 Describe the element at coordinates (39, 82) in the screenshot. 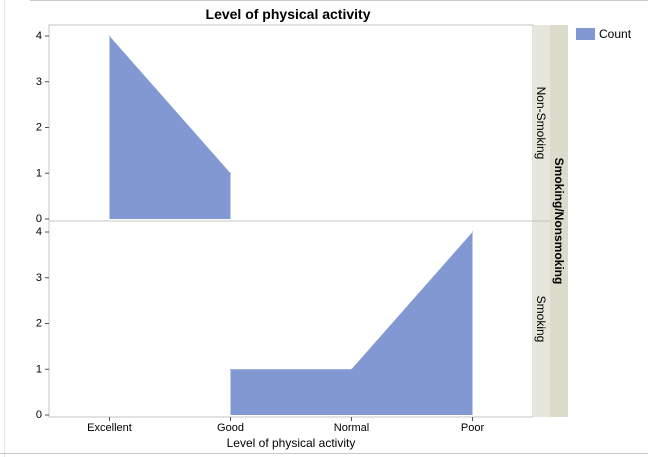

I see `y-tick-label-non-smoking-3: 3` at that location.